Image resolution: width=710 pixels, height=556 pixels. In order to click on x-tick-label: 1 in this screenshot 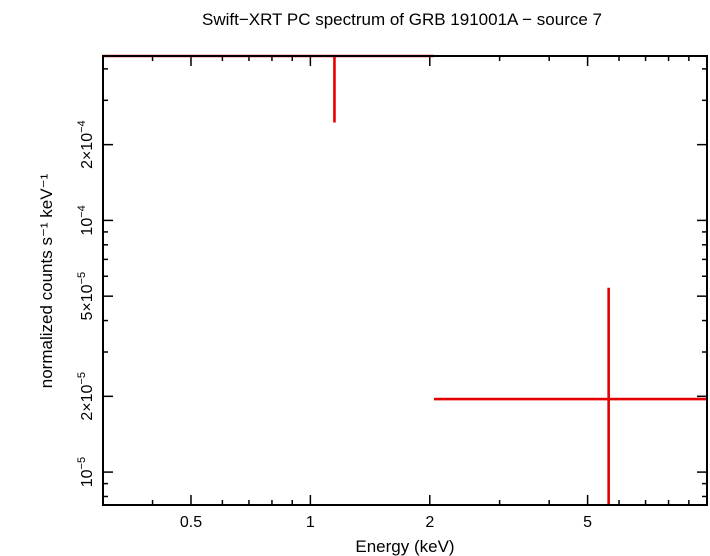, I will do `click(310, 522)`.